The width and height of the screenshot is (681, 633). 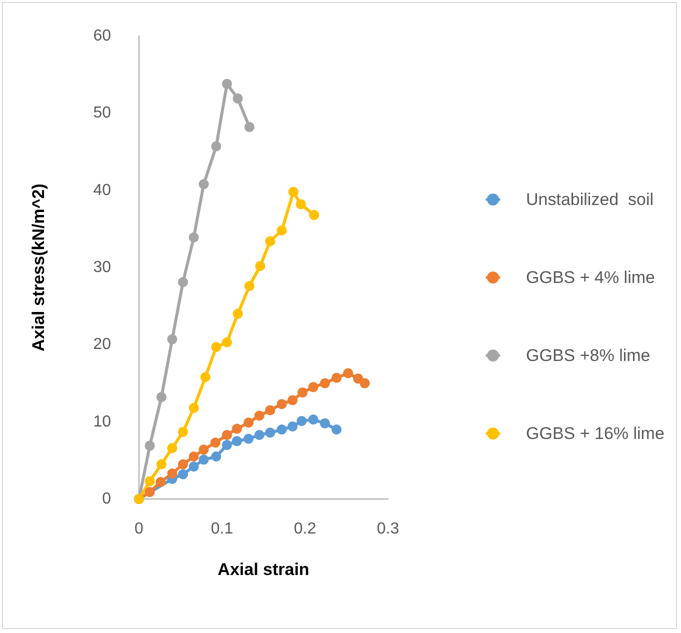 I want to click on legend-label: GGBS + 4% lime, so click(x=590, y=277).